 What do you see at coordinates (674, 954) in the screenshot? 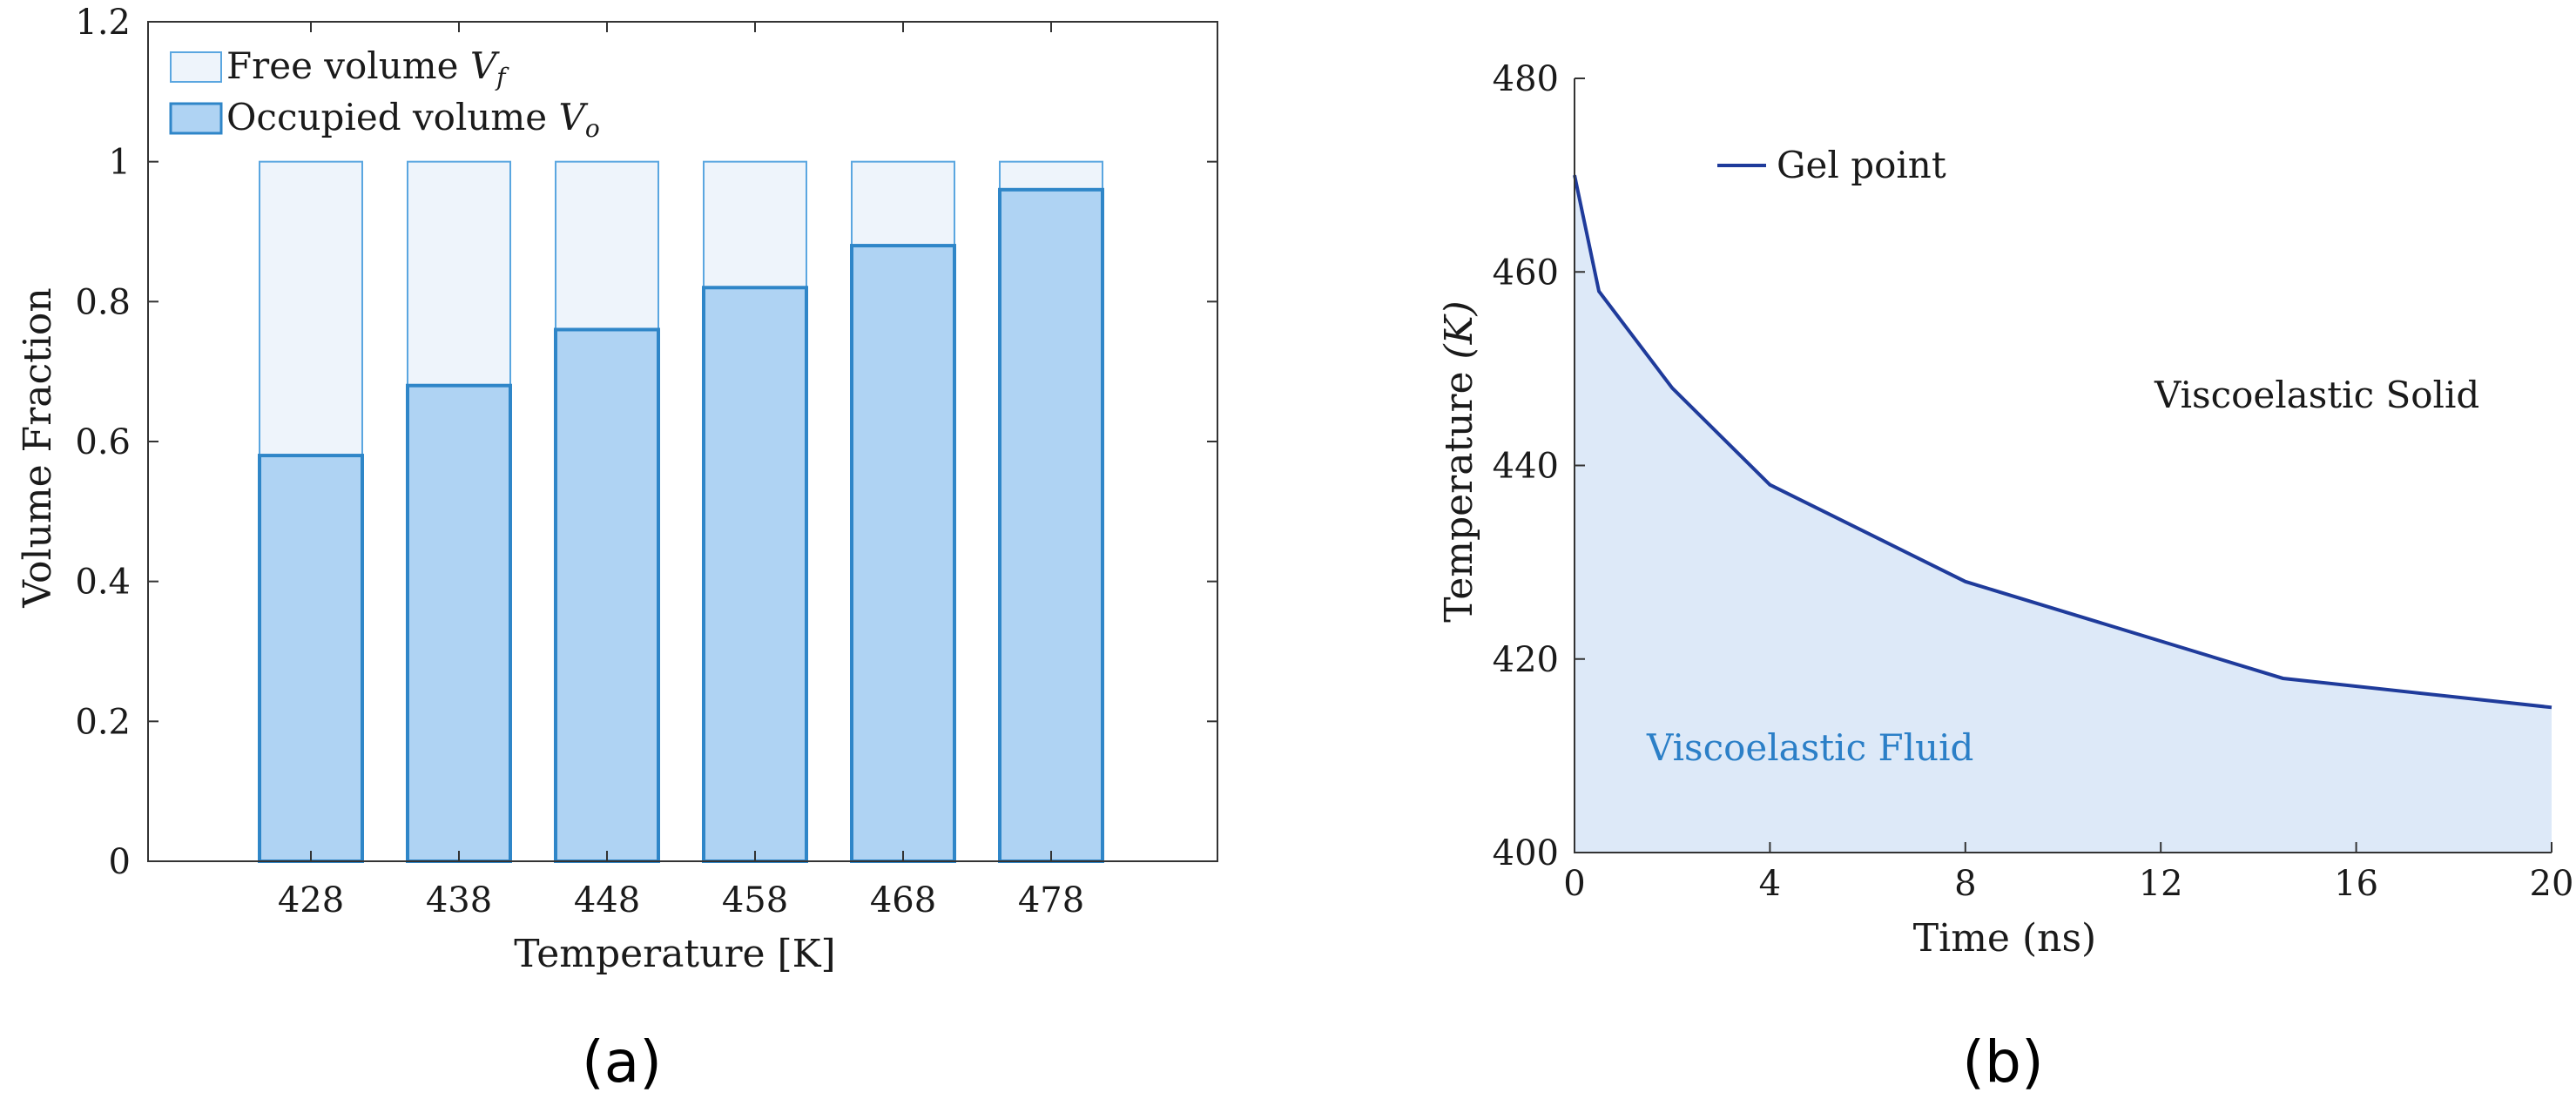
I see `x-axis-label: Temperature [K]` at bounding box center [674, 954].